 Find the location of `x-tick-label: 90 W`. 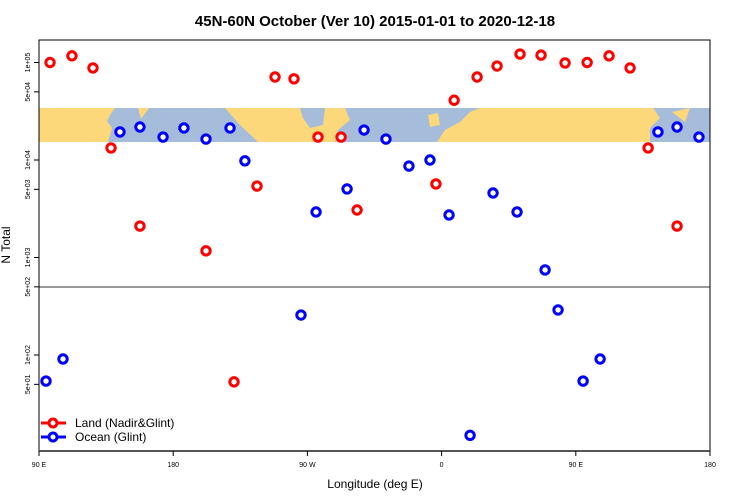

x-tick-label: 90 W is located at coordinates (307, 465).